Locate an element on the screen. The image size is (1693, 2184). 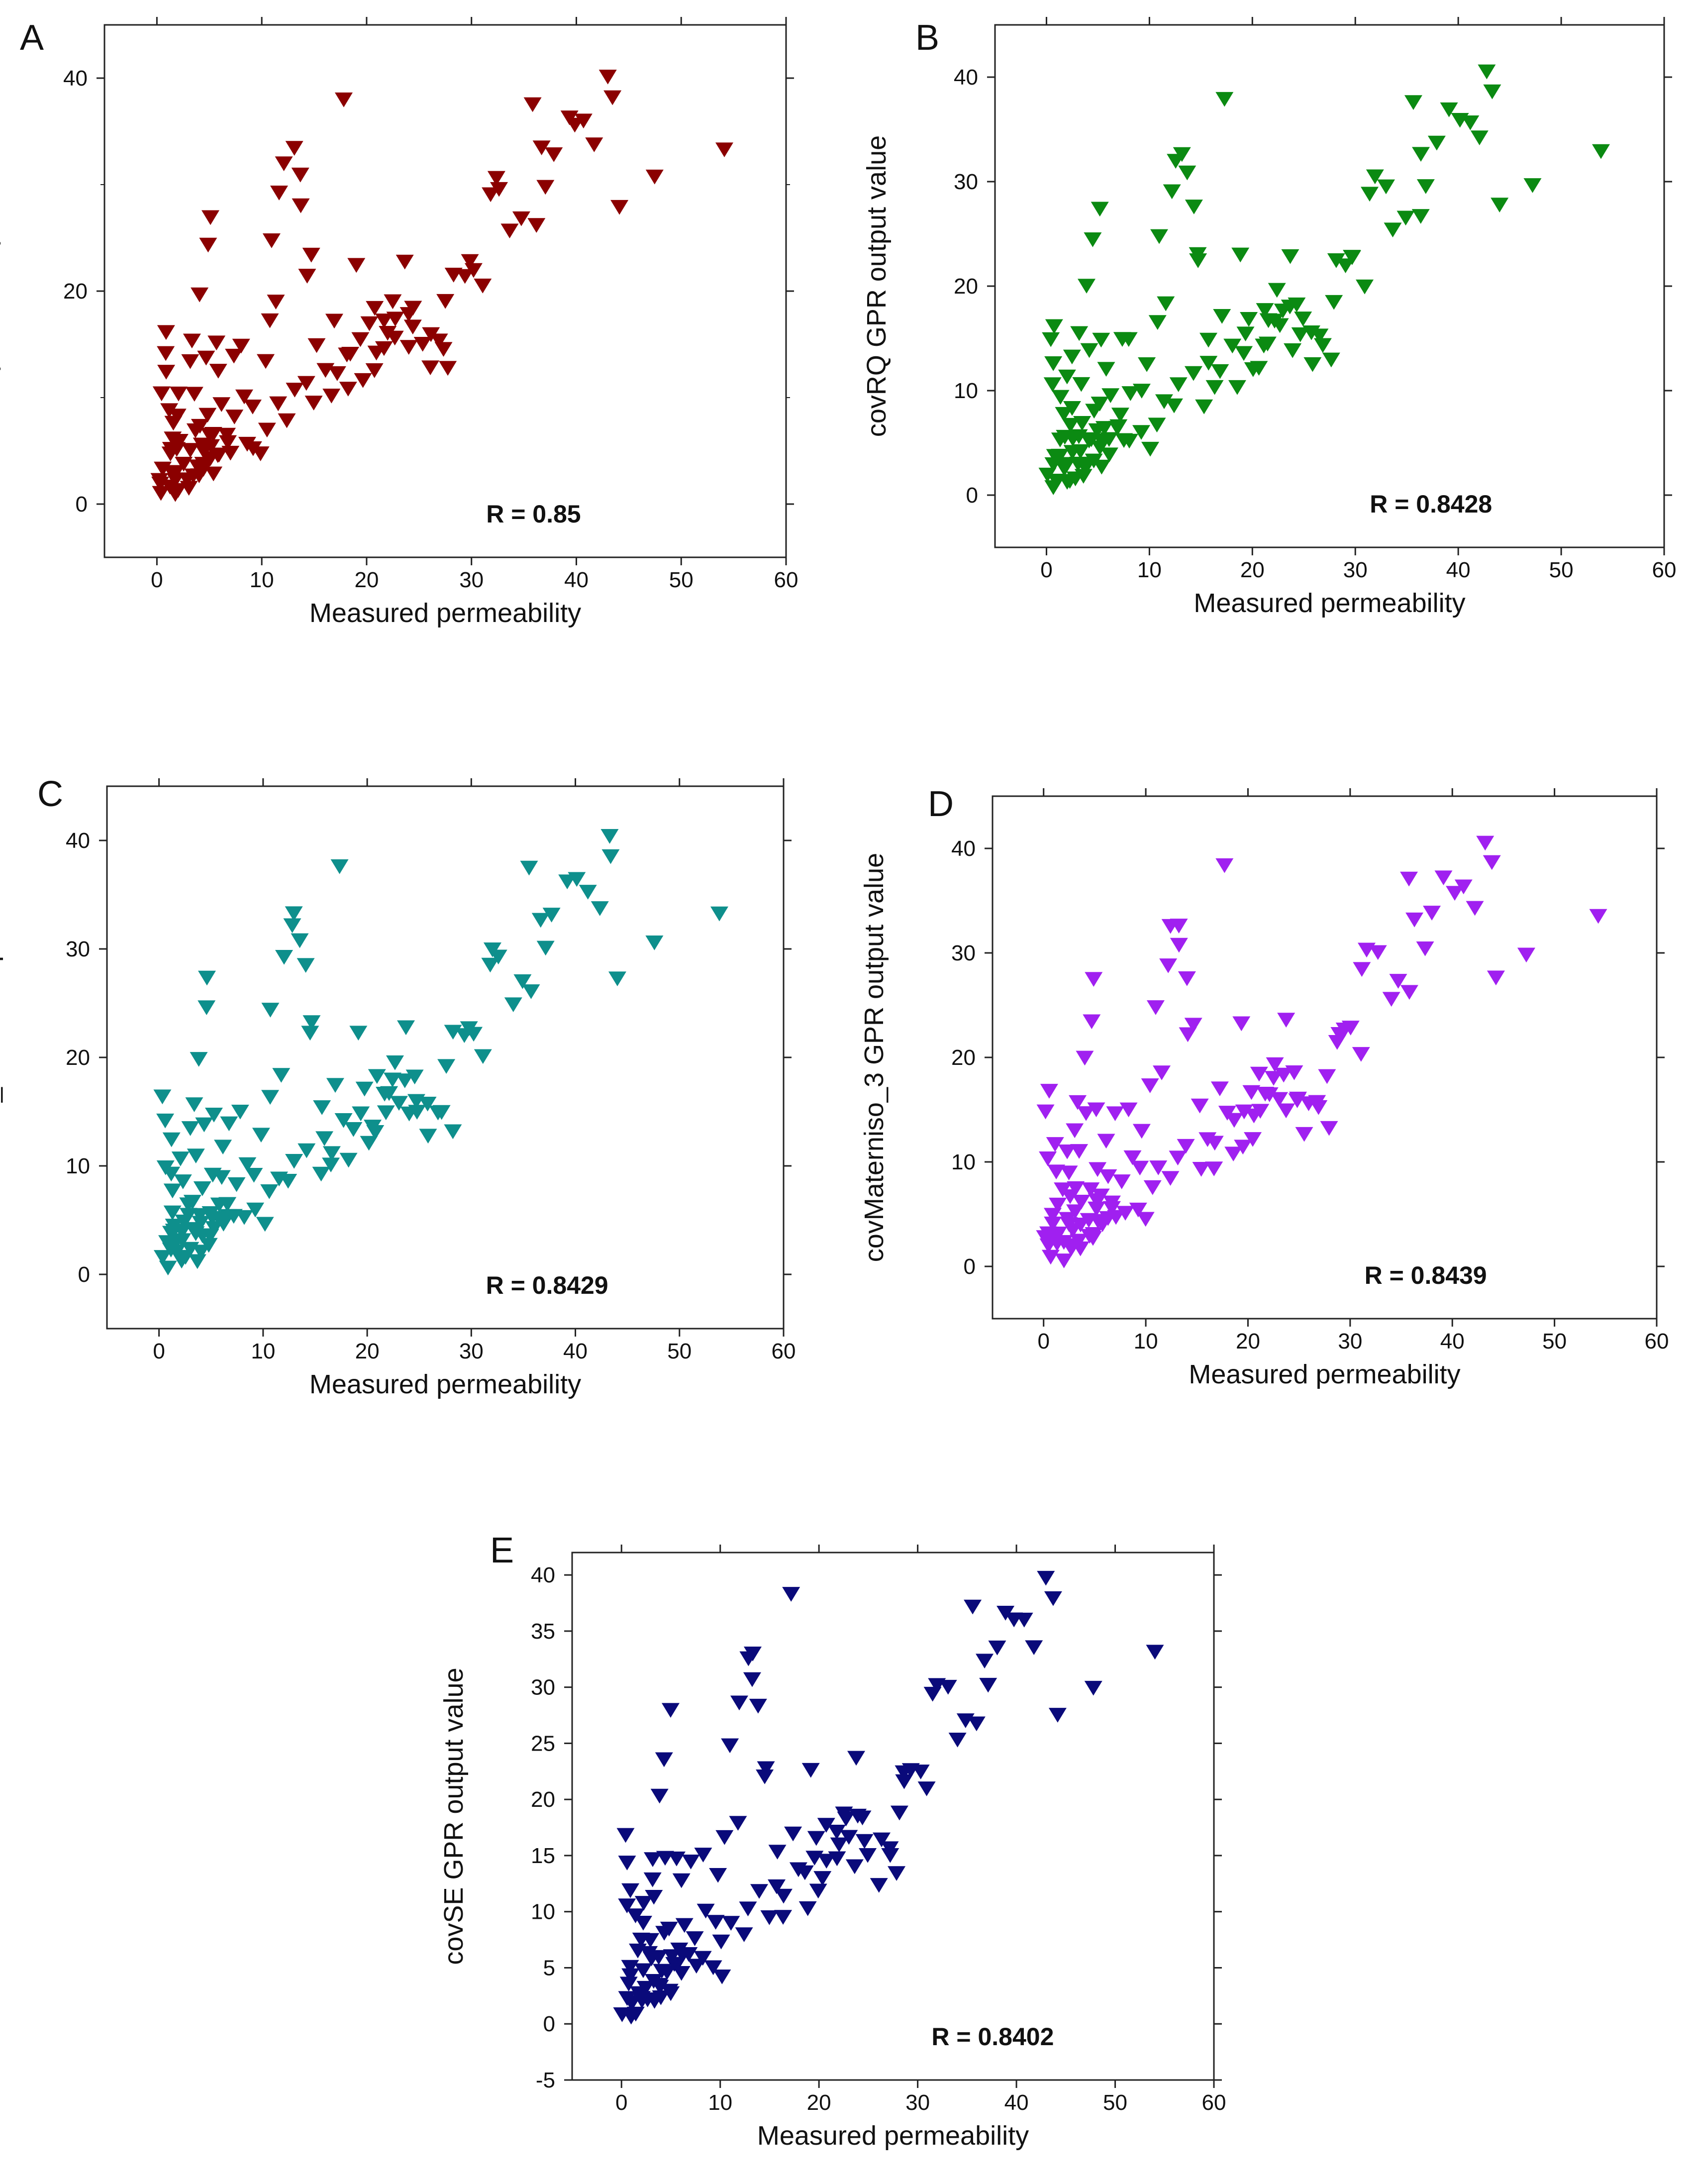
x-tick-label: 0 is located at coordinates (157, 580).